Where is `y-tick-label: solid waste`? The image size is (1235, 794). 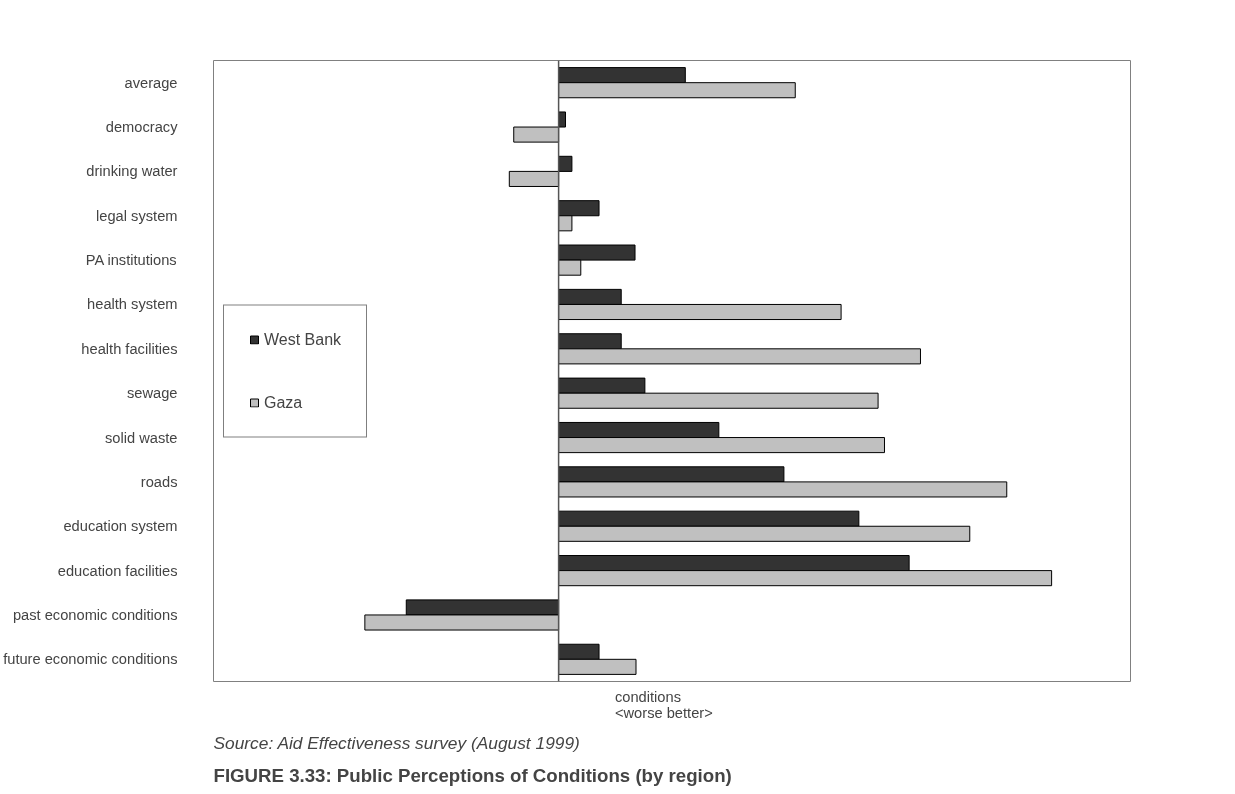
y-tick-label: solid waste is located at coordinates (141, 437).